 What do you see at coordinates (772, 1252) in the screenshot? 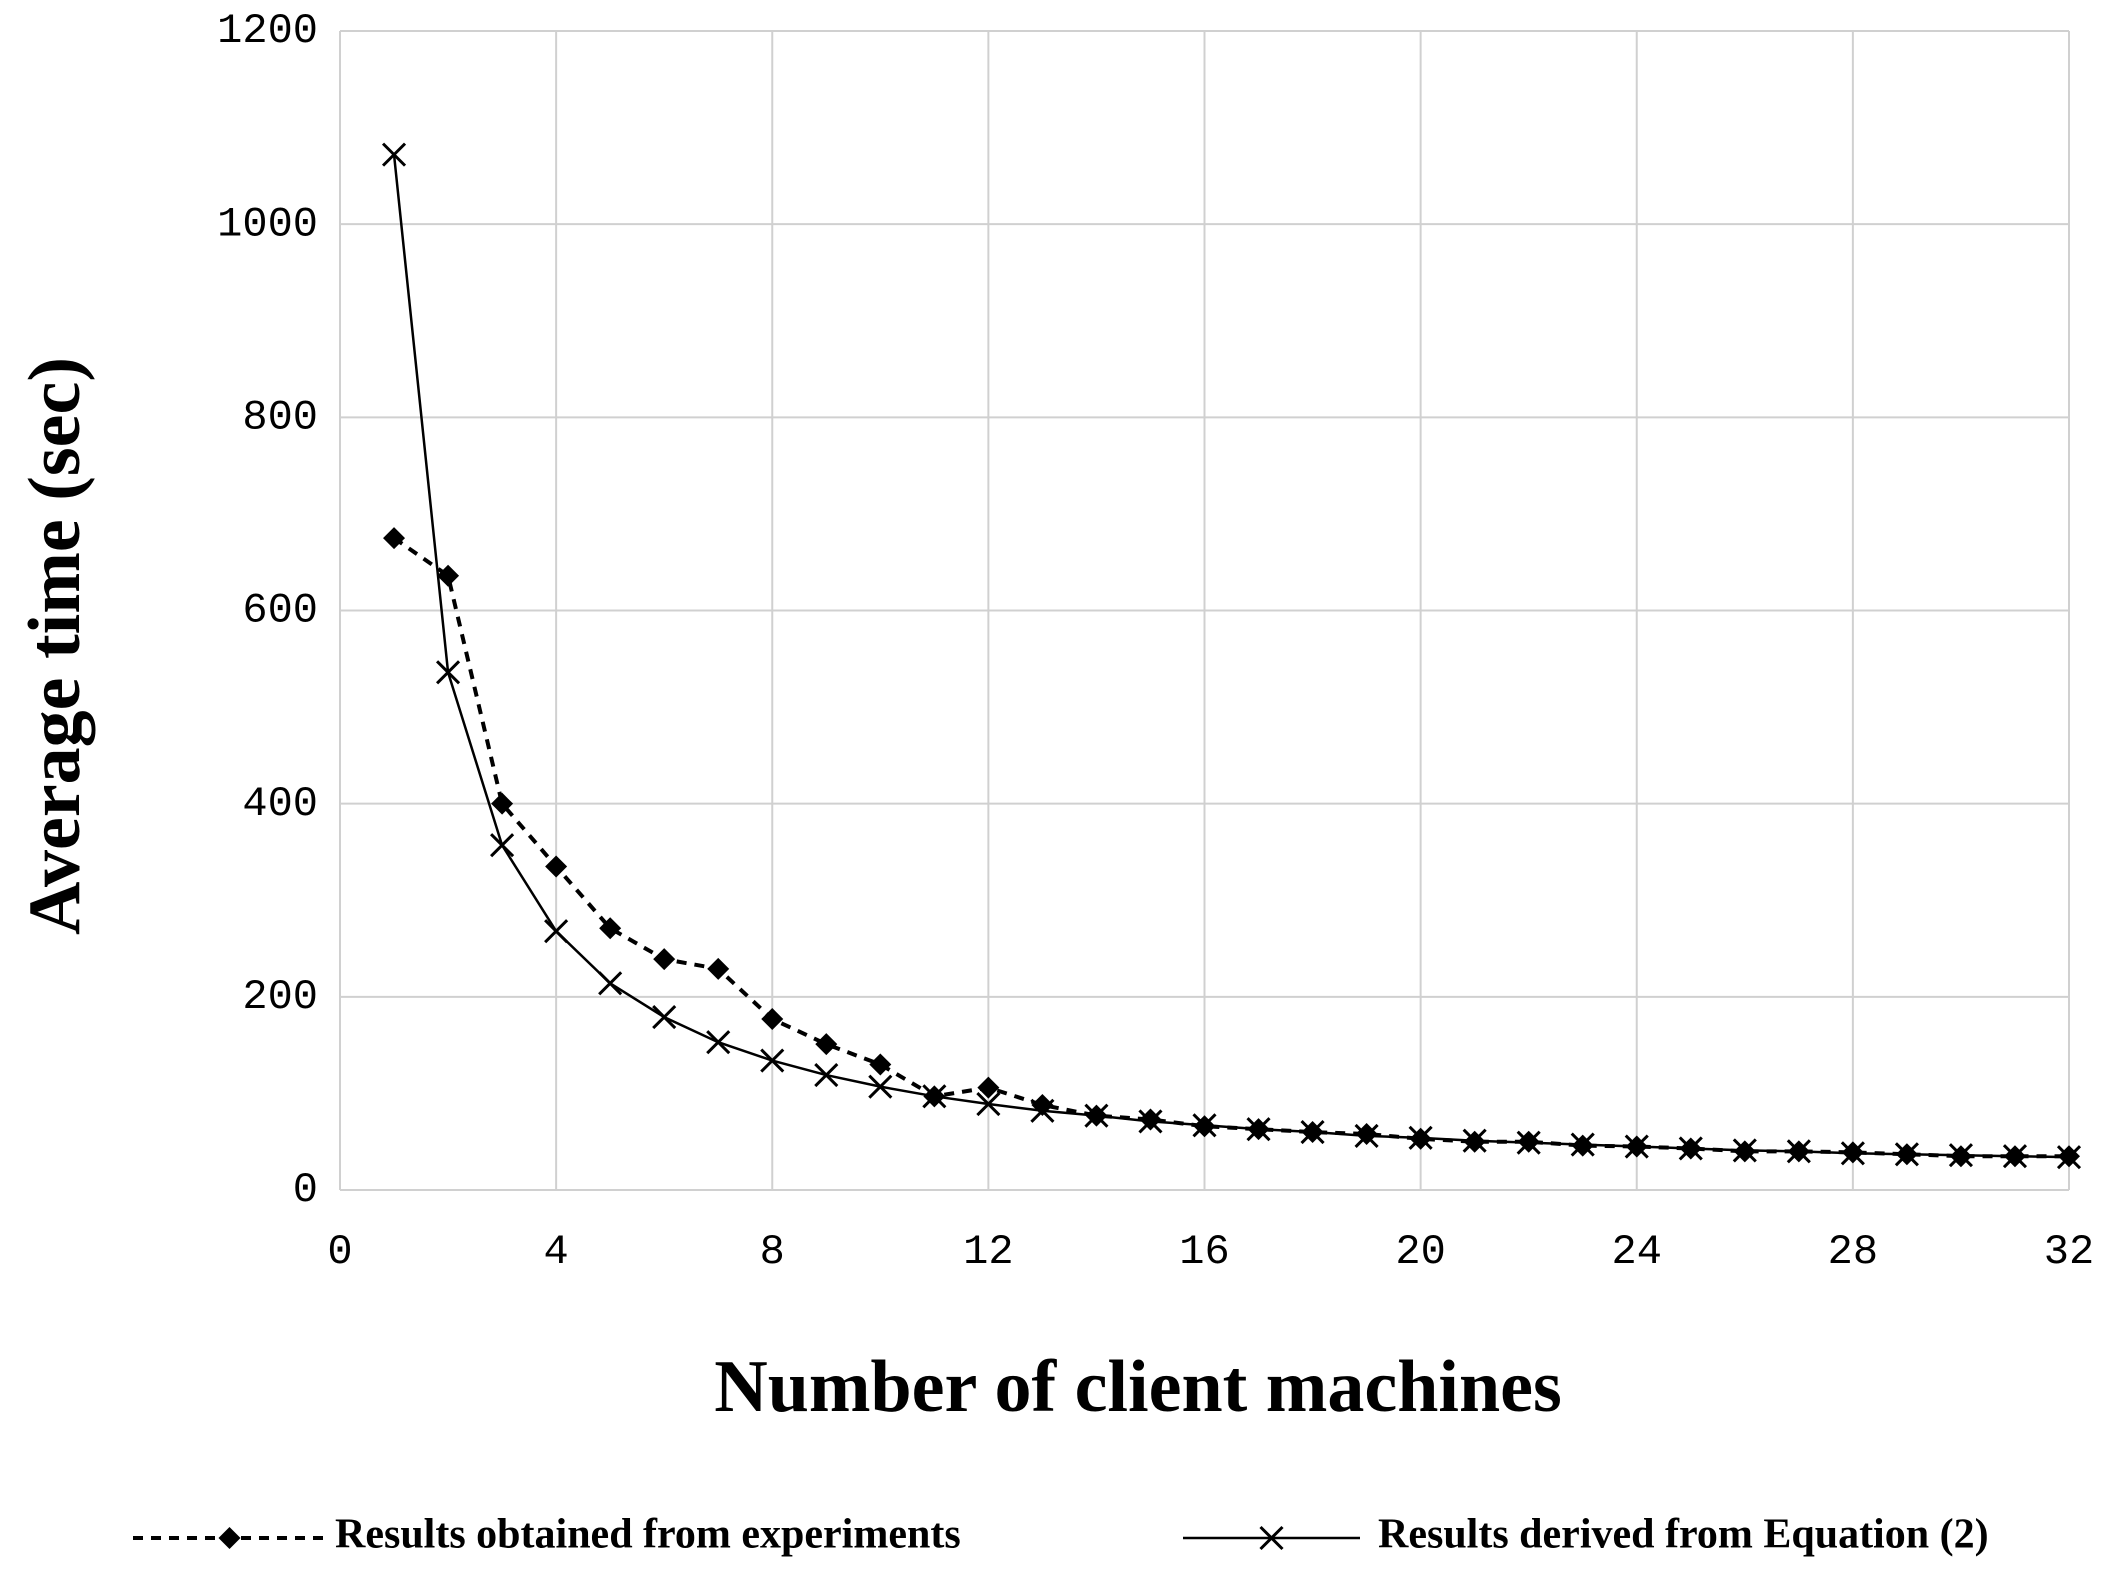
I see `x-tick-label: 8` at bounding box center [772, 1252].